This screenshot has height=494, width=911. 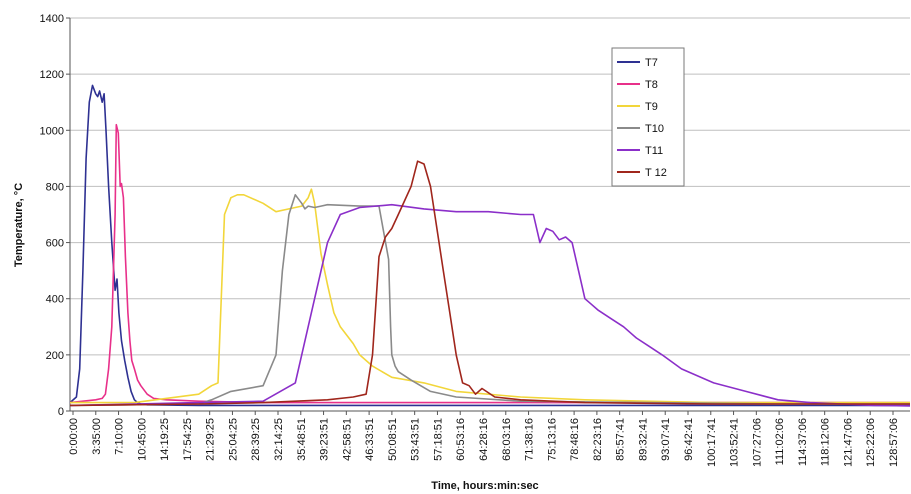 I want to click on y-tick-label: 800, so click(x=55, y=187).